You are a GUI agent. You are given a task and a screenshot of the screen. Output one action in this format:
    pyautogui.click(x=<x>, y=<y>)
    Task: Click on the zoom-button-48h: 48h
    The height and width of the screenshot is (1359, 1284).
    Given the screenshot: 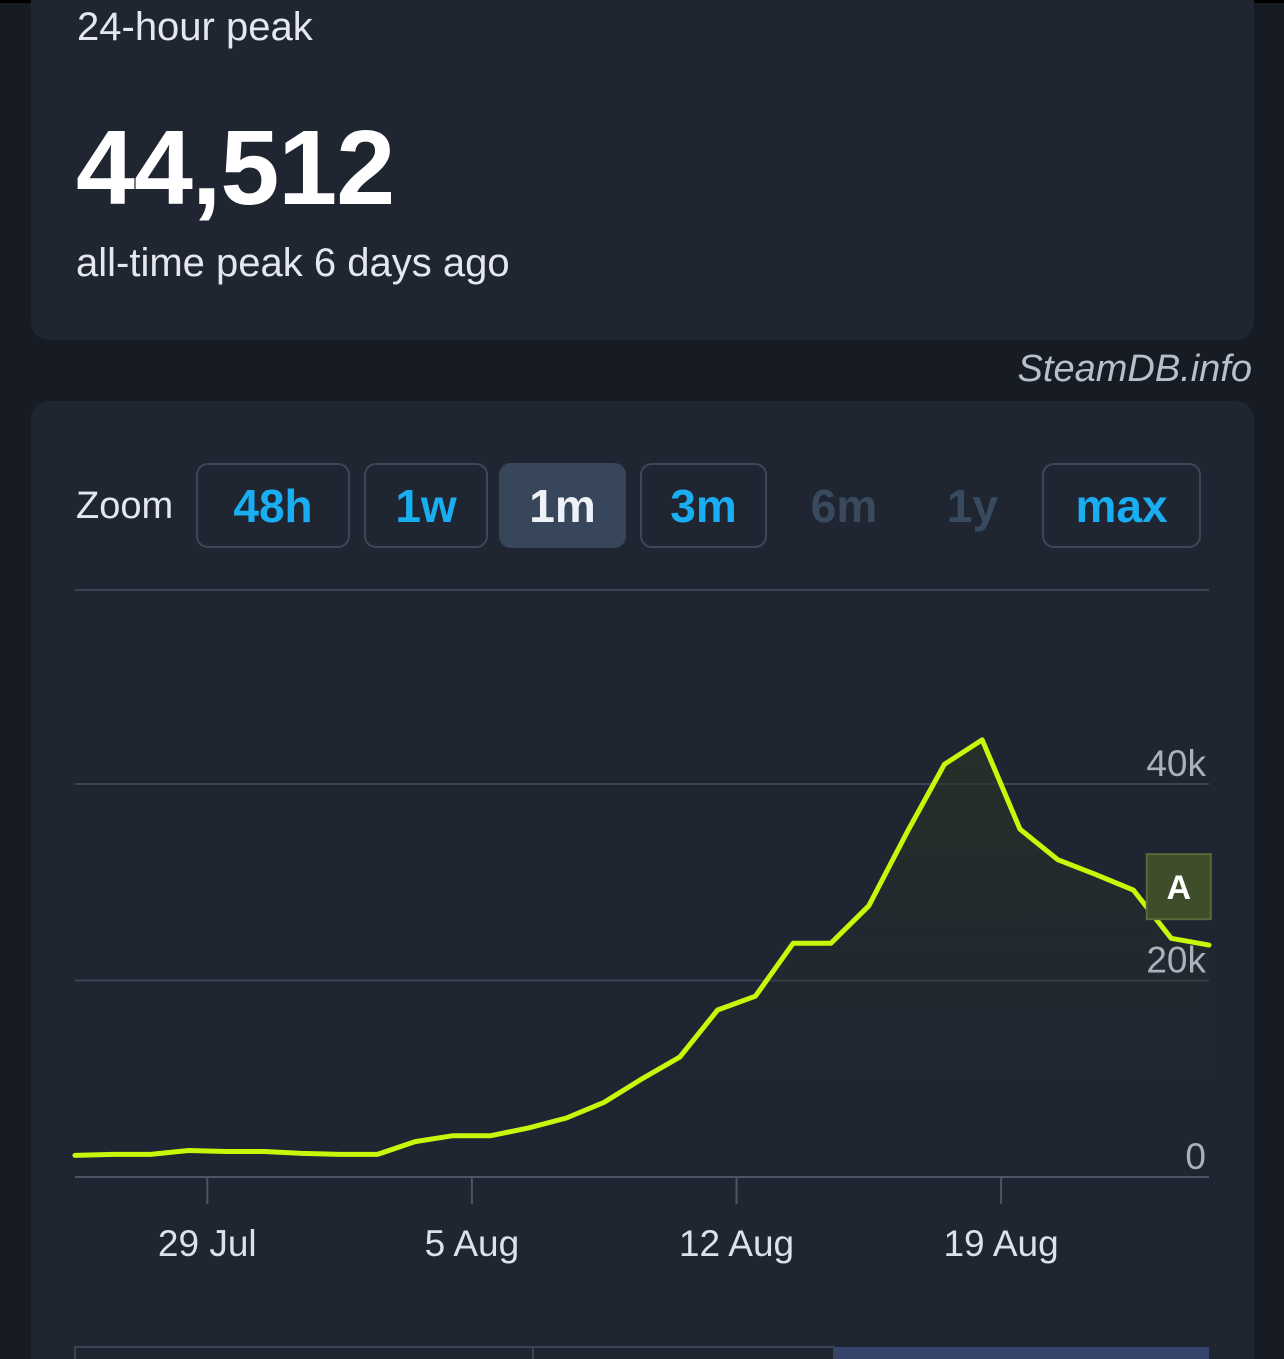 What is the action you would take?
    pyautogui.click(x=273, y=505)
    